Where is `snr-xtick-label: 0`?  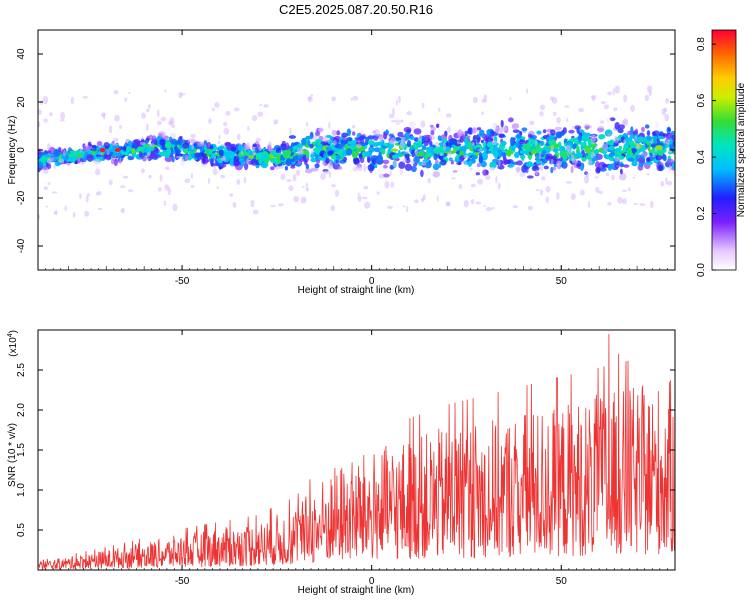
snr-xtick-label: 0 is located at coordinates (372, 581).